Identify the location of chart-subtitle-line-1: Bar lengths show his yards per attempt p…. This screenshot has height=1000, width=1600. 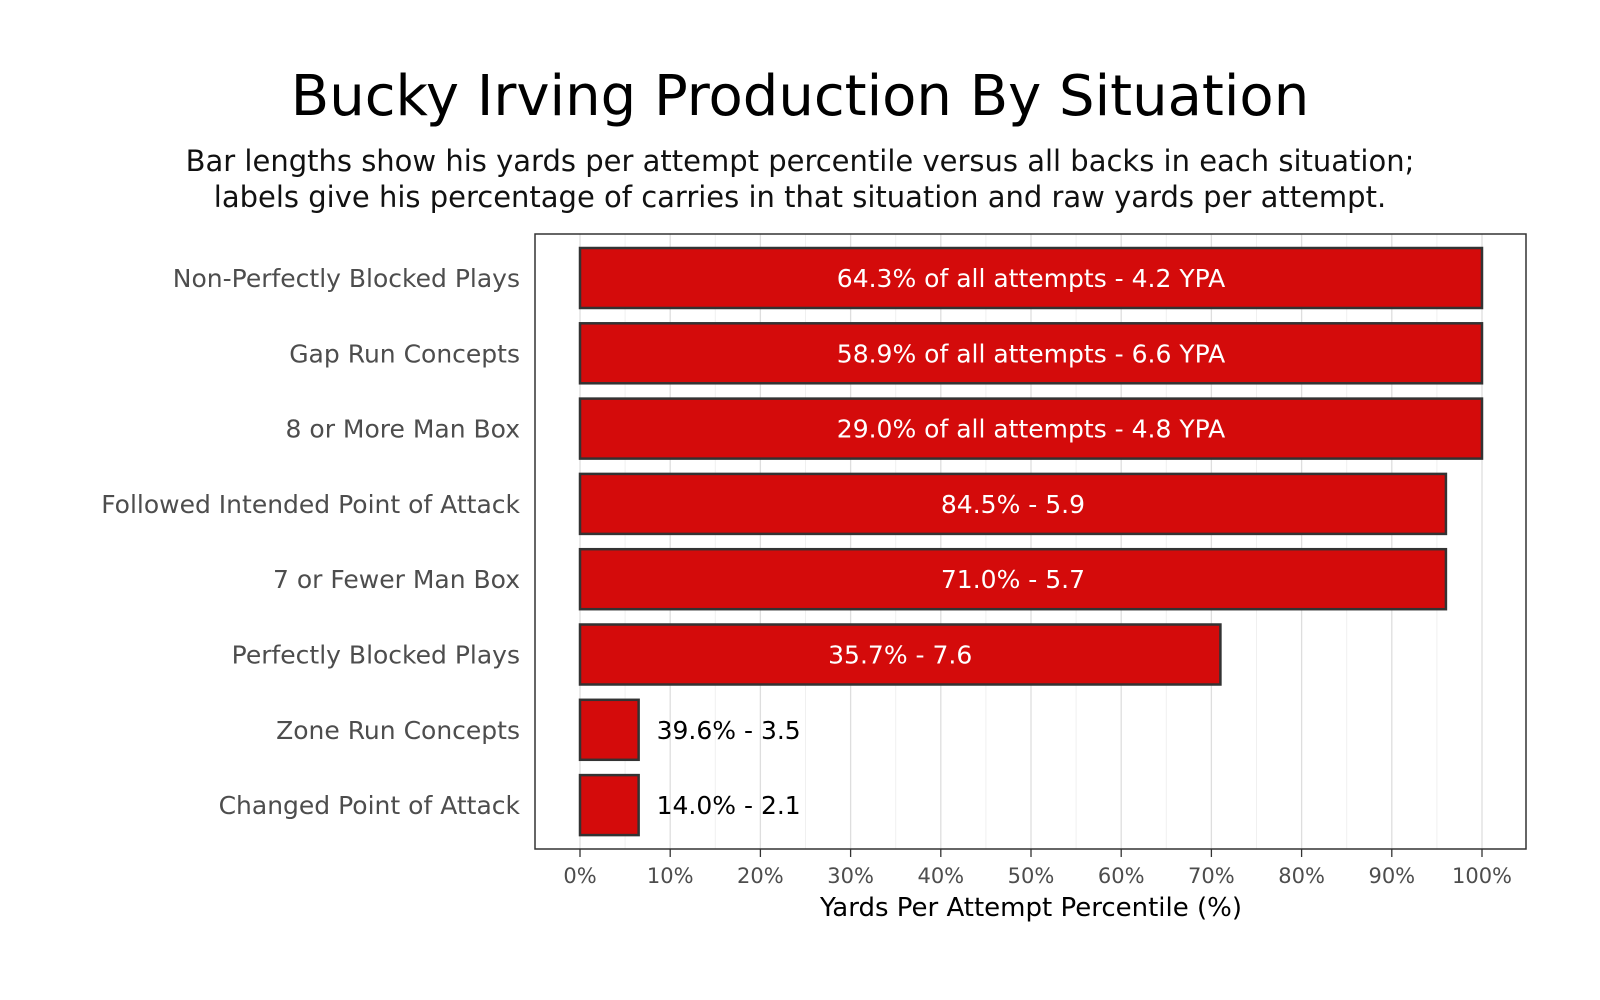
(800, 161).